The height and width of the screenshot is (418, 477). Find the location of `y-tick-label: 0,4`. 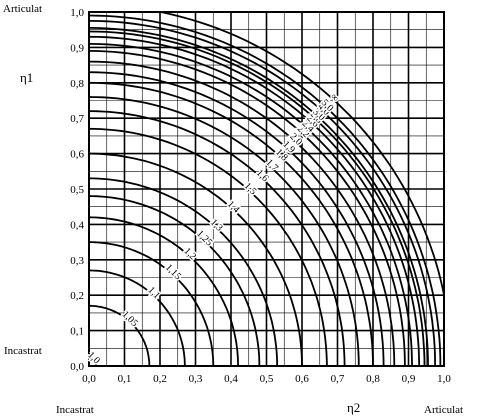

y-tick-label: 0,4 is located at coordinates (77, 225).